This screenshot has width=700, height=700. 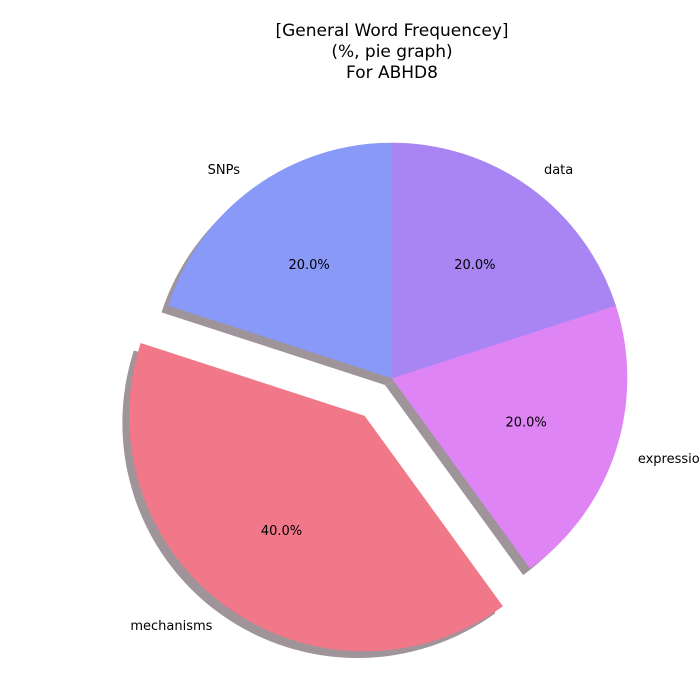 I want to click on pct-label-expression: 20.0%, so click(x=525, y=423).